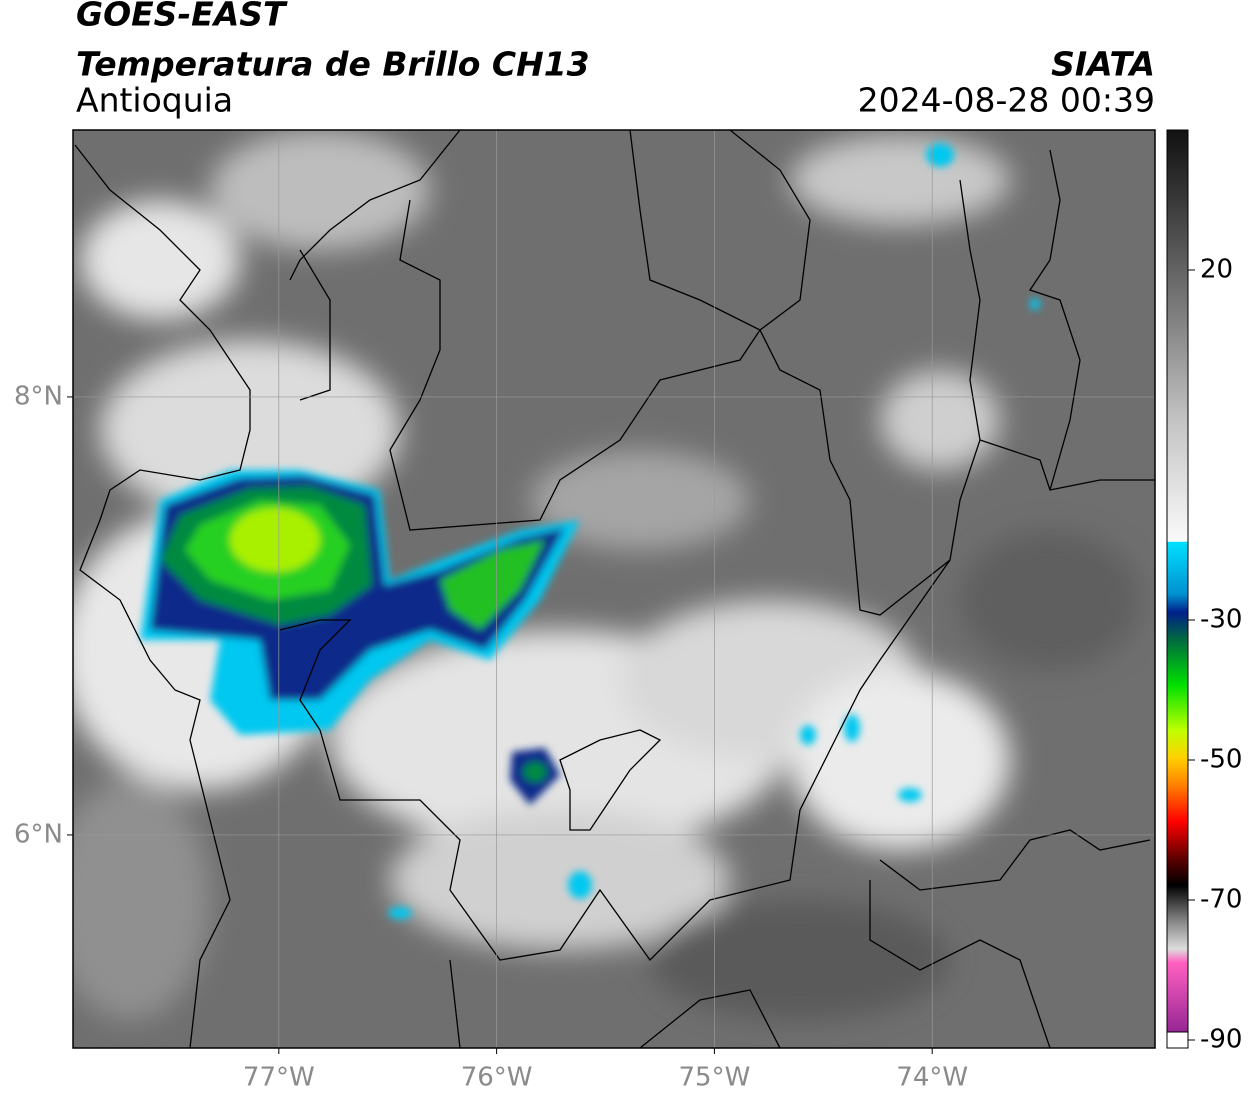 The width and height of the screenshot is (1252, 1103). I want to click on y-tick-label: 8°N, so click(38, 396).